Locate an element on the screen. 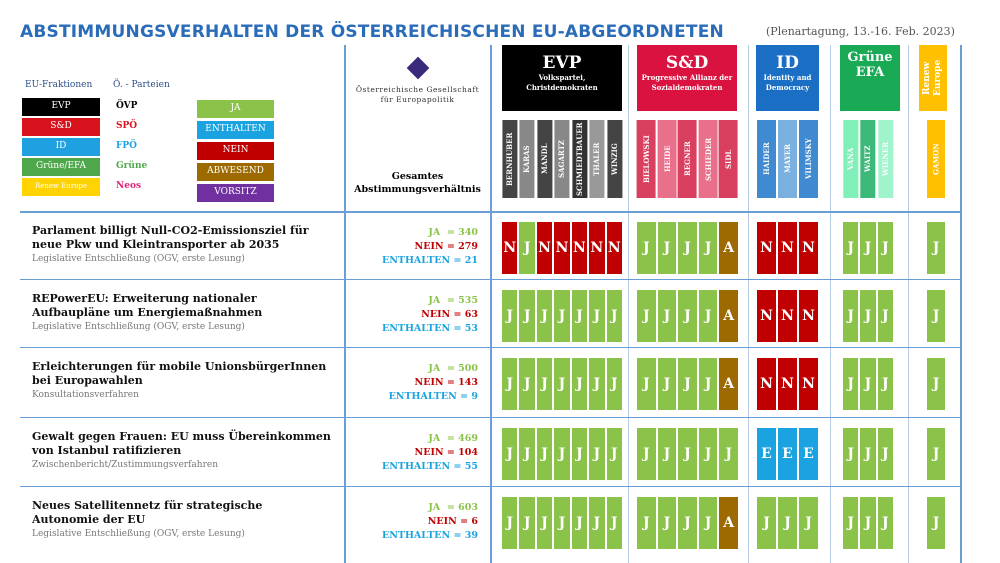  member-name: THALER is located at coordinates (597, 159).